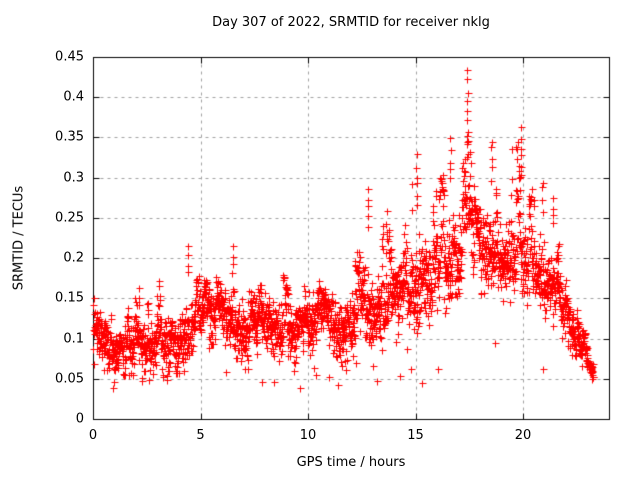  Describe the element at coordinates (93, 435) in the screenshot. I see `x-tick-label: 0` at that location.